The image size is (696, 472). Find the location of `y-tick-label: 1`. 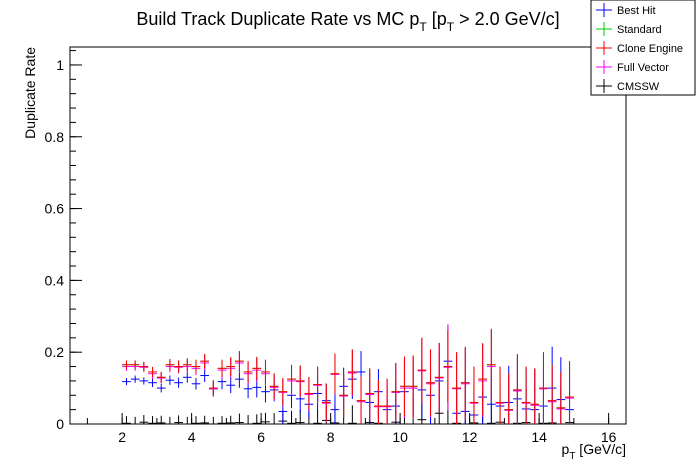

y-tick-label: 1 is located at coordinates (60, 65).